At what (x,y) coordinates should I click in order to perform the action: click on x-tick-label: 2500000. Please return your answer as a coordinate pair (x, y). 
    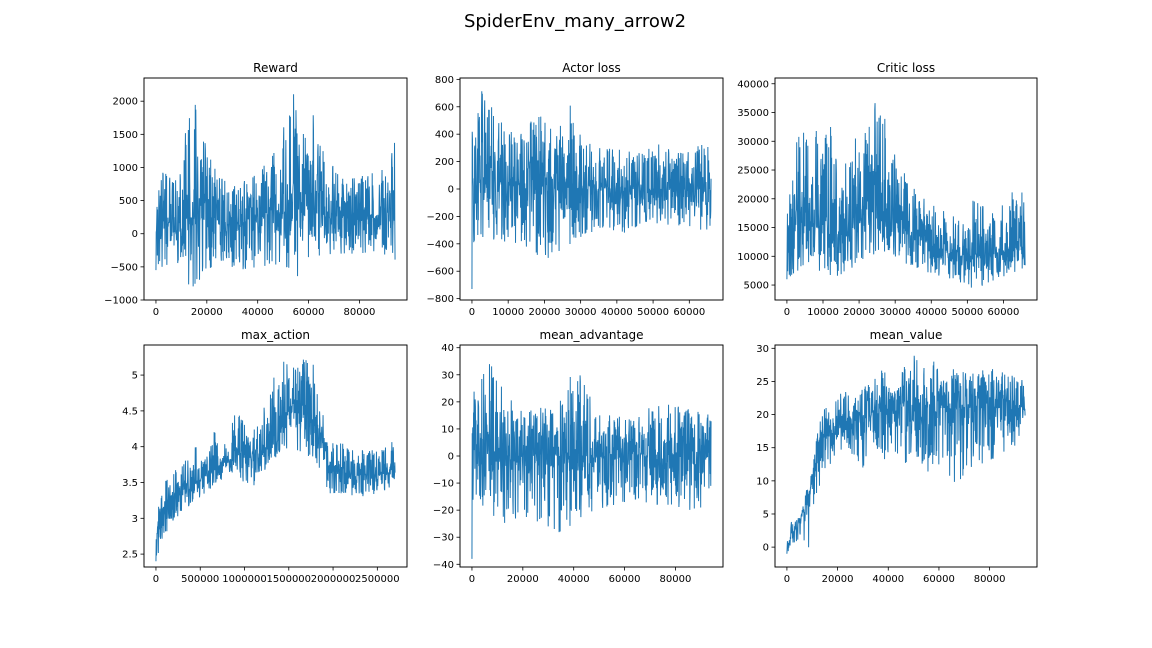
    Looking at the image, I should click on (377, 579).